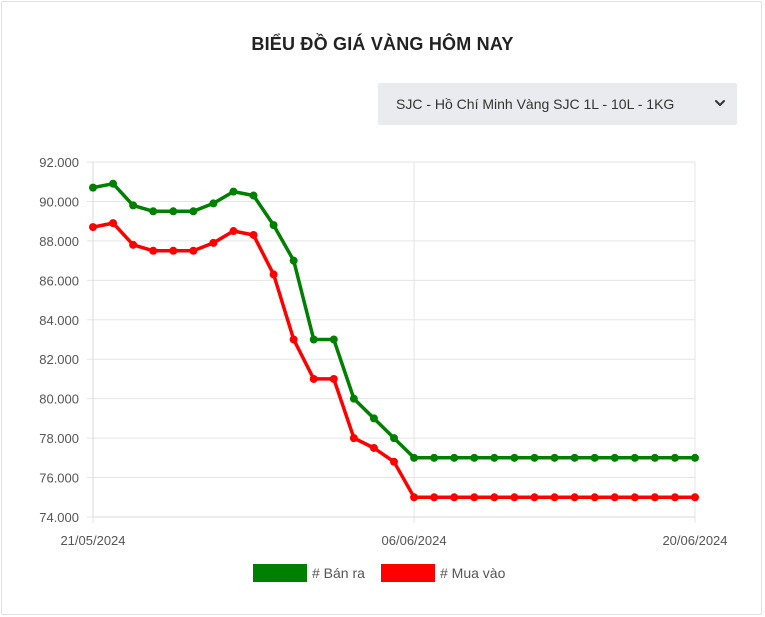 The height and width of the screenshot is (617, 765). Describe the element at coordinates (59, 201) in the screenshot. I see `y-tick-label: 90.000` at that location.